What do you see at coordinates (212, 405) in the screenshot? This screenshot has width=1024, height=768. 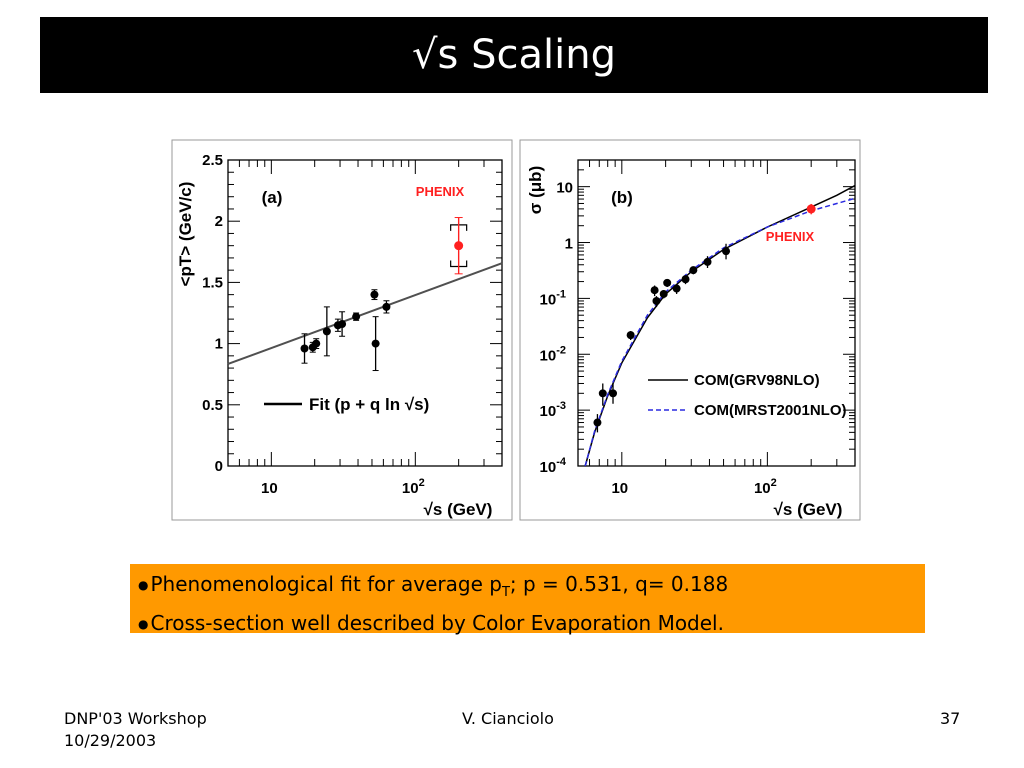 I see `y-tick-label: 0.5` at bounding box center [212, 405].